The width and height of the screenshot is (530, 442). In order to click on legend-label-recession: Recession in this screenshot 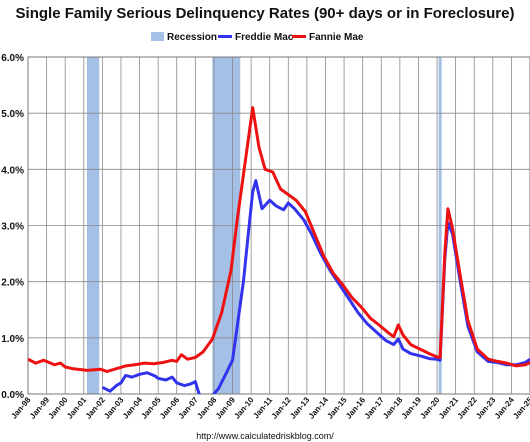, I will do `click(192, 37)`.